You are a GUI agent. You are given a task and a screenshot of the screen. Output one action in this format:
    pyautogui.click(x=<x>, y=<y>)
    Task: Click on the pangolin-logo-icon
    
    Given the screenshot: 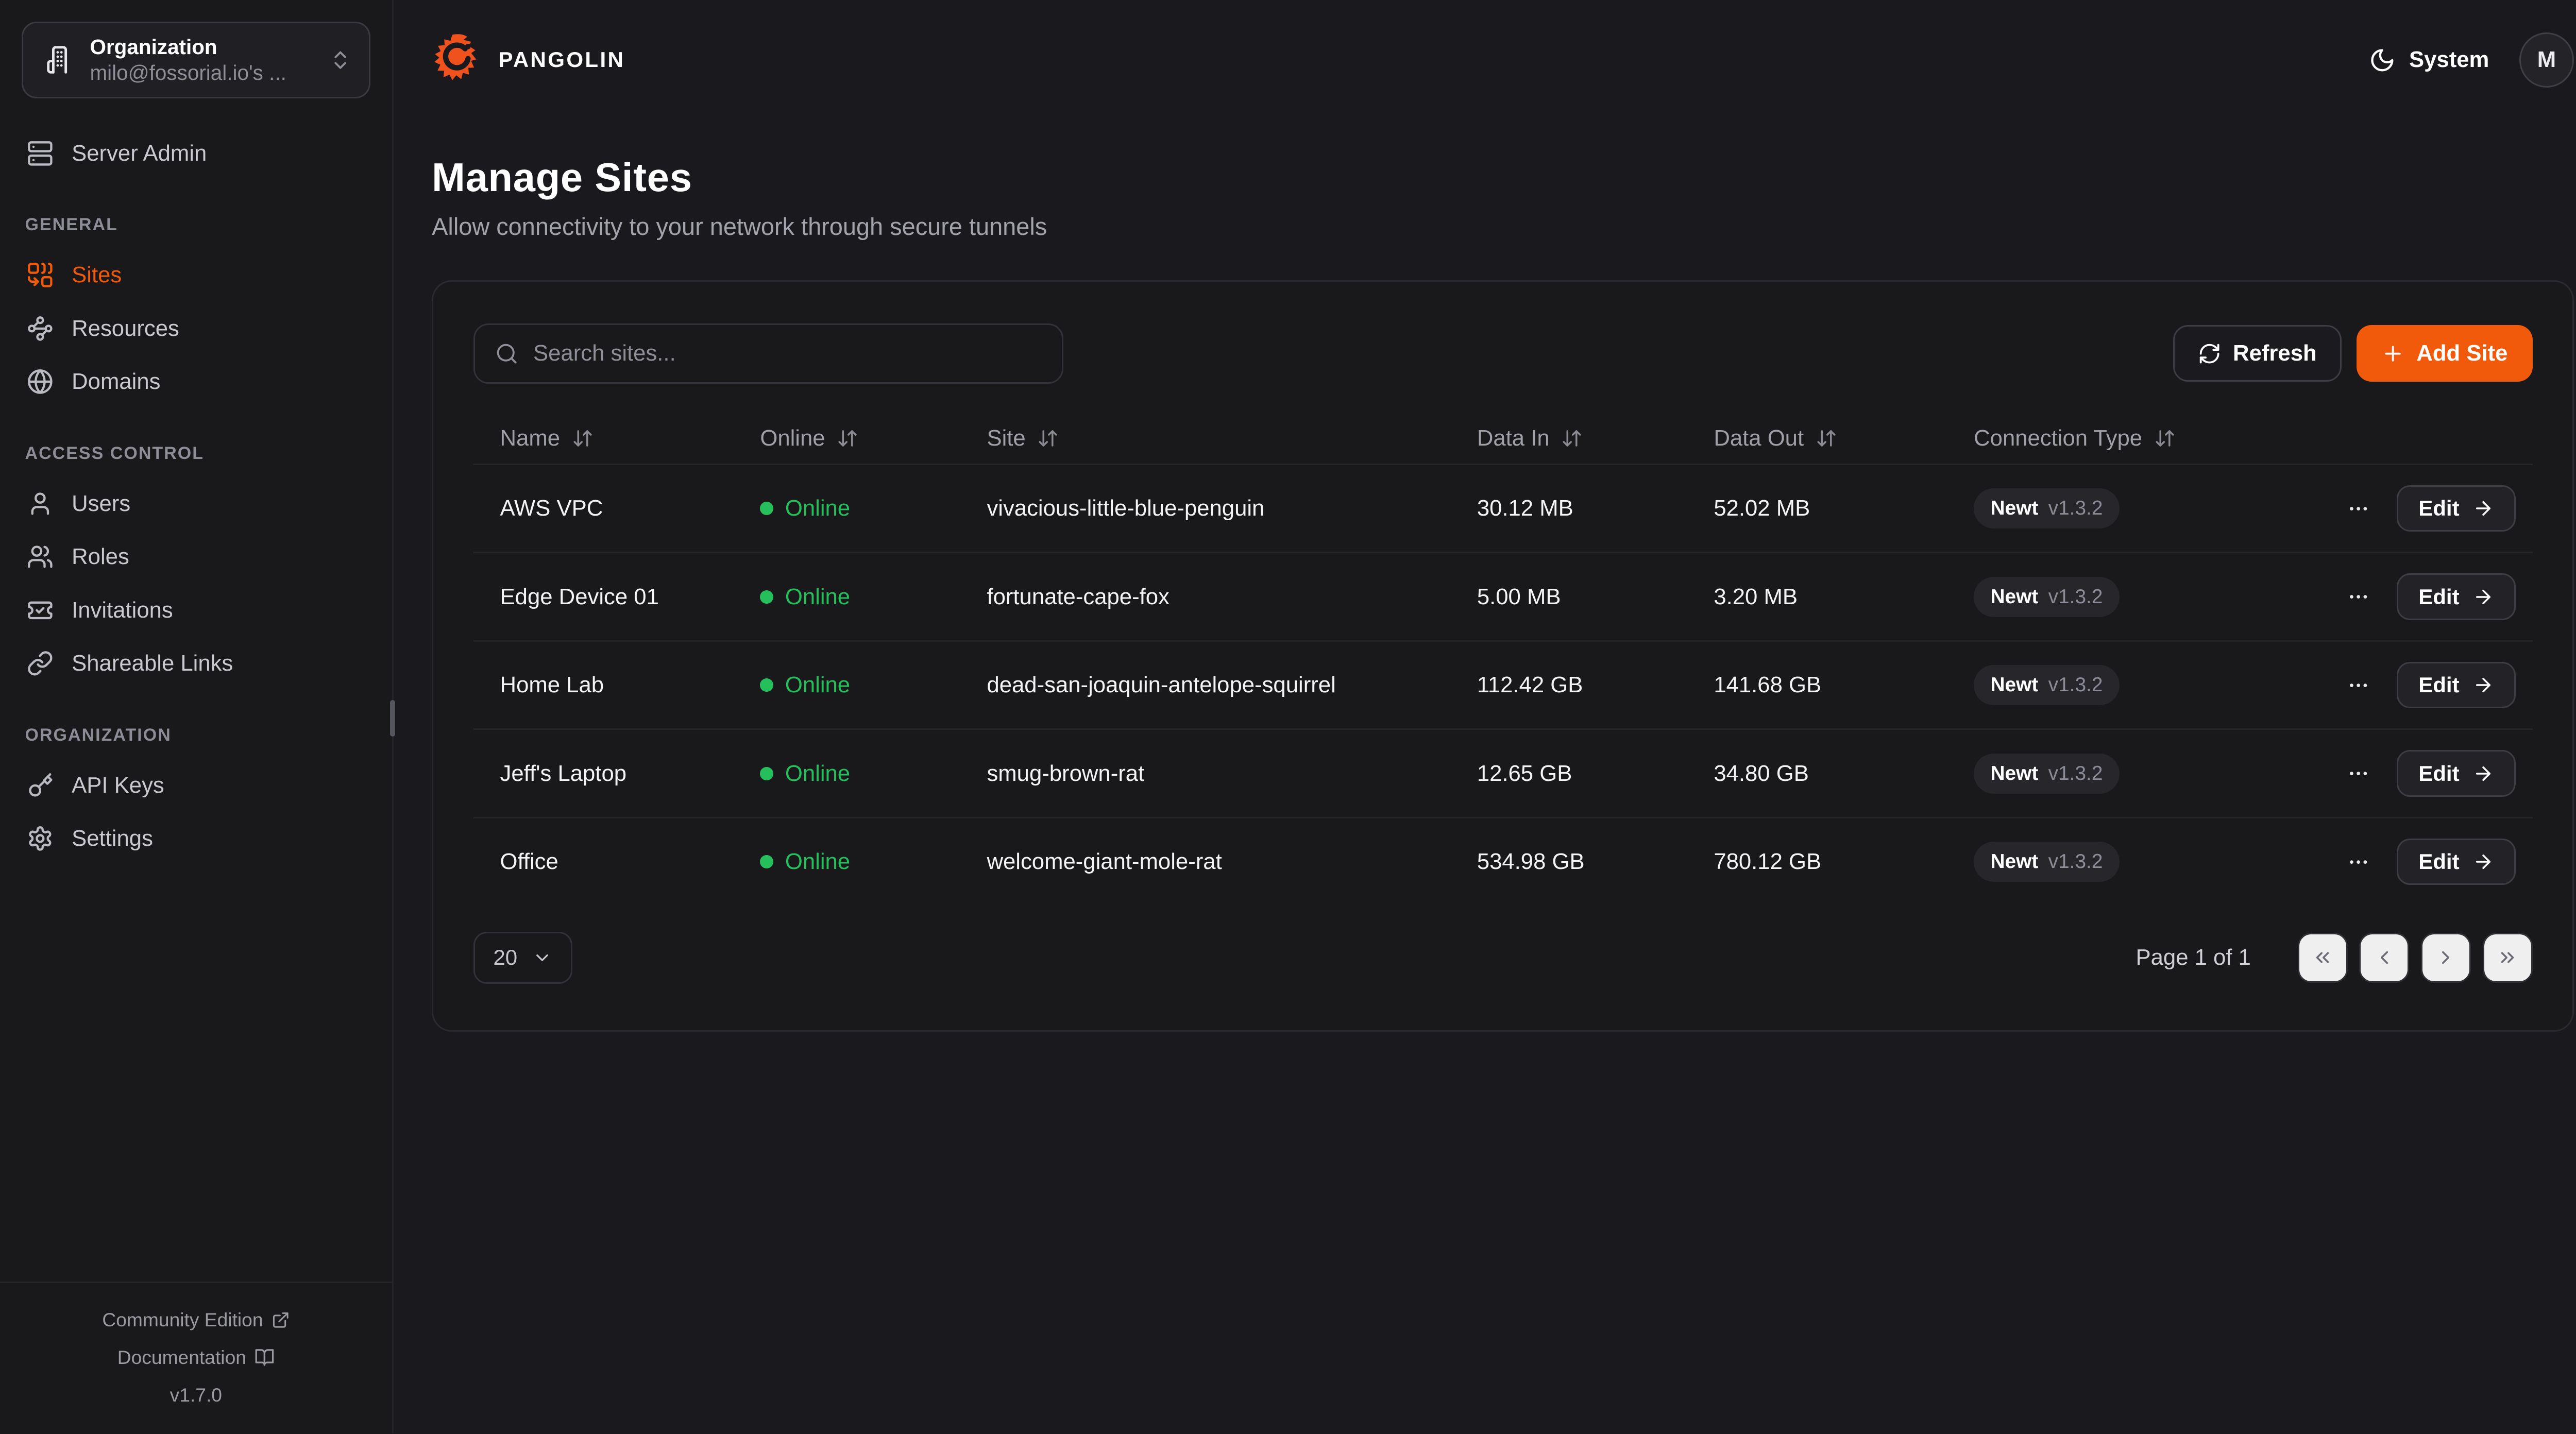 What is the action you would take?
    pyautogui.click(x=457, y=60)
    